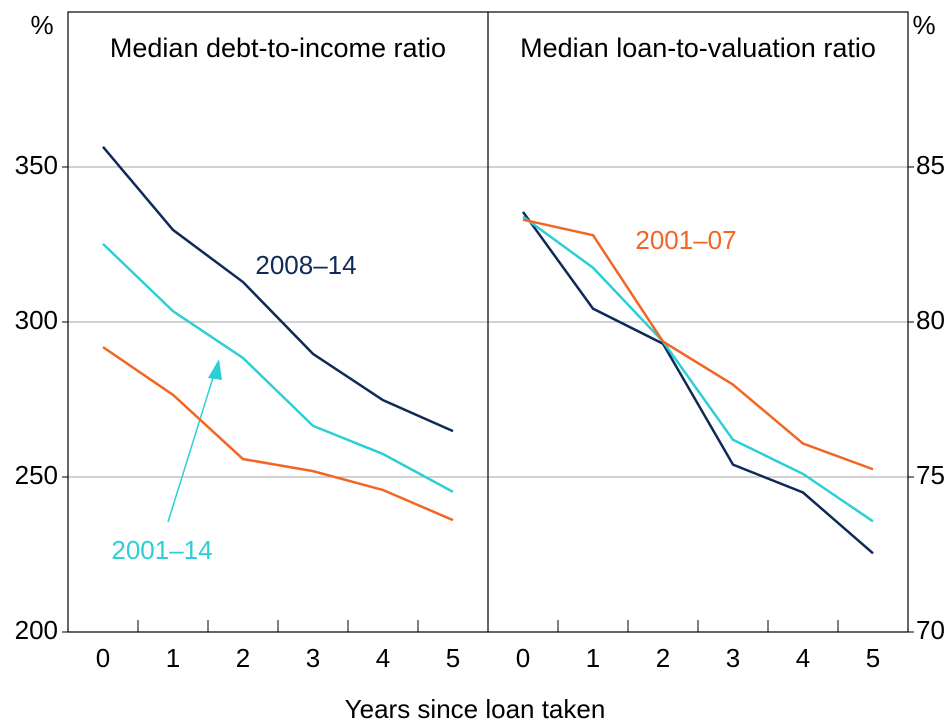  Describe the element at coordinates (36, 320) in the screenshot. I see `y-tick-label: 300` at that location.